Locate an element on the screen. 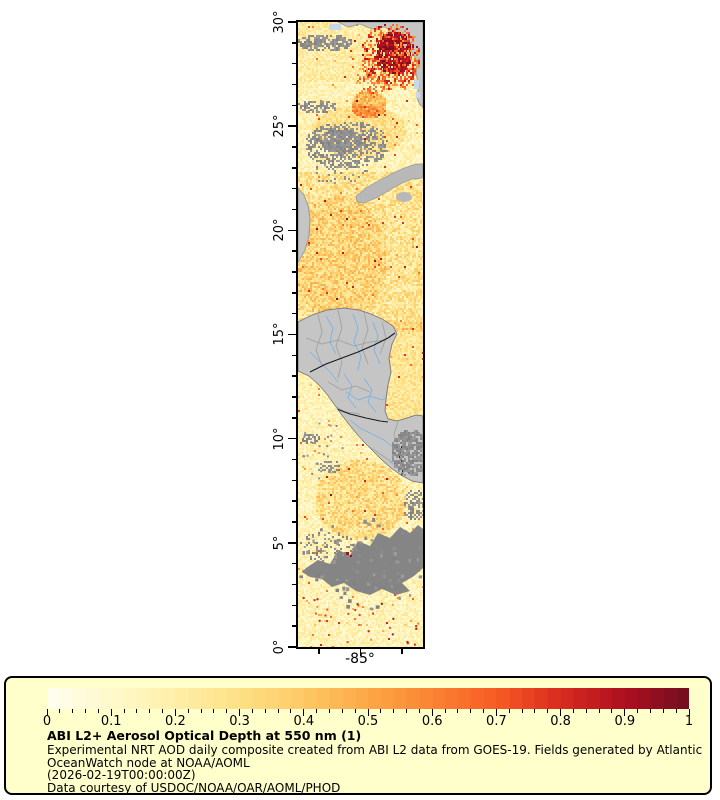  colorbar-tick-label: 0.8 is located at coordinates (560, 721).